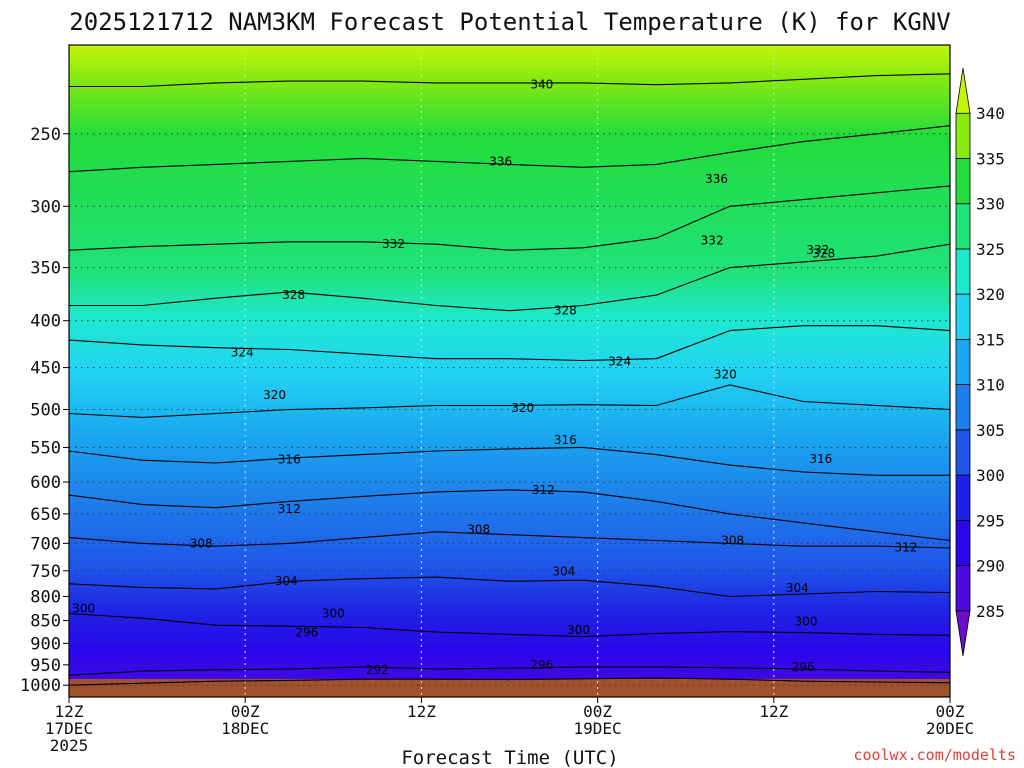 The image size is (1024, 768). What do you see at coordinates (934, 755) in the screenshot?
I see `credit-text: coolwx.com/modelts` at bounding box center [934, 755].